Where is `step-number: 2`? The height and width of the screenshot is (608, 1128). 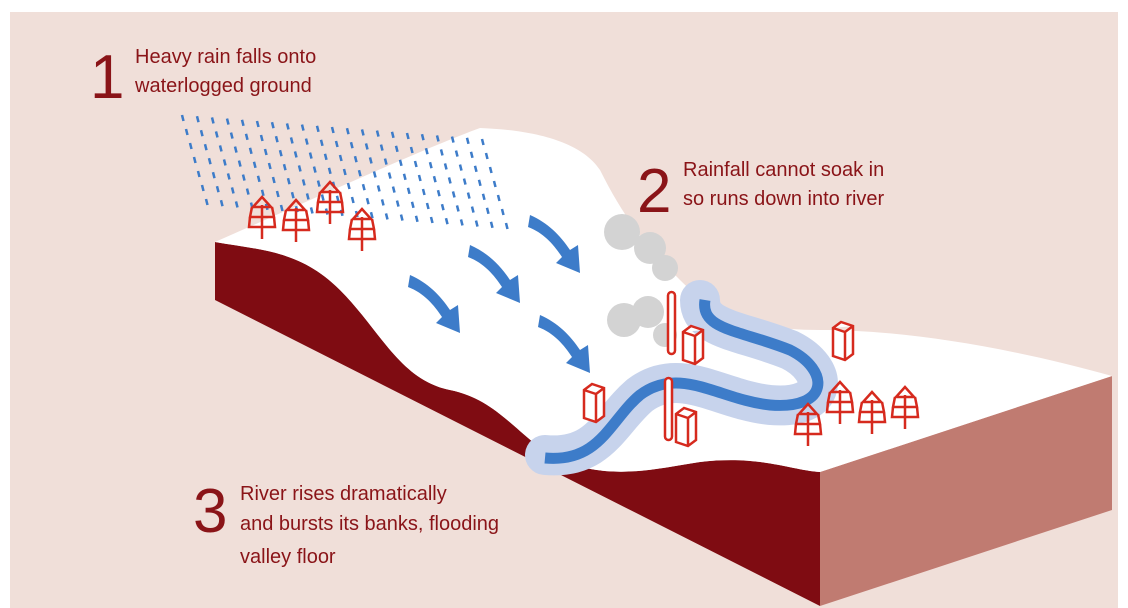
step-number: 2 is located at coordinates (654, 191).